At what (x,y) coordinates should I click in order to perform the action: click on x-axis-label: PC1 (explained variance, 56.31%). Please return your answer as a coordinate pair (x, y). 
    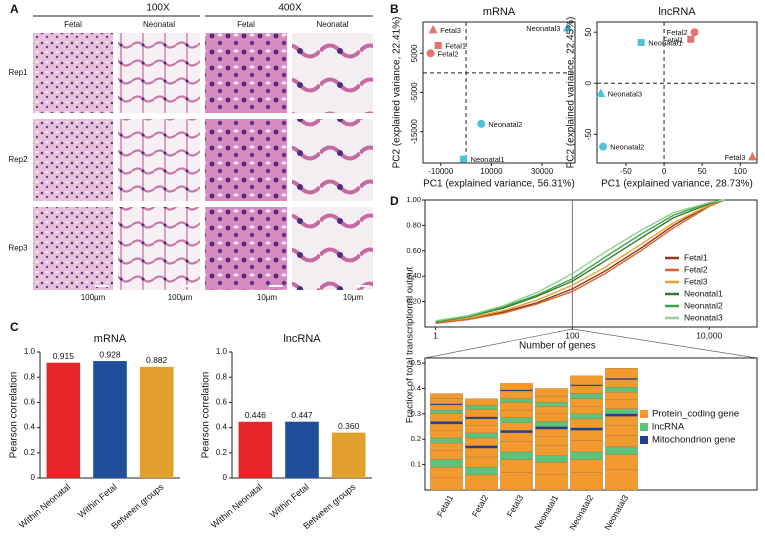
    Looking at the image, I should click on (499, 184).